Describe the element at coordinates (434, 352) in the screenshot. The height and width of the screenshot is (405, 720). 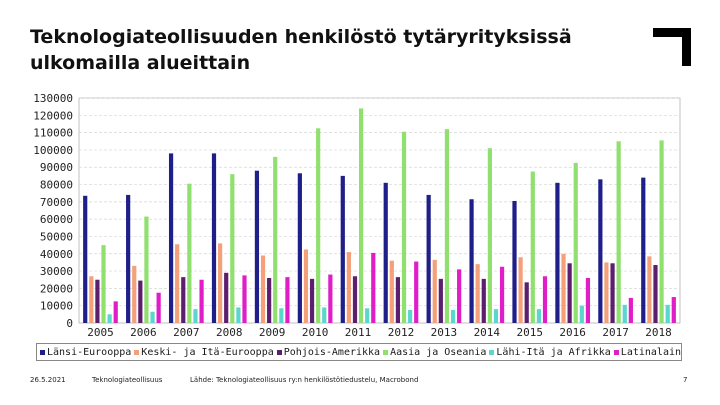
I see `legend-item: Aasia ja Oseania` at that location.